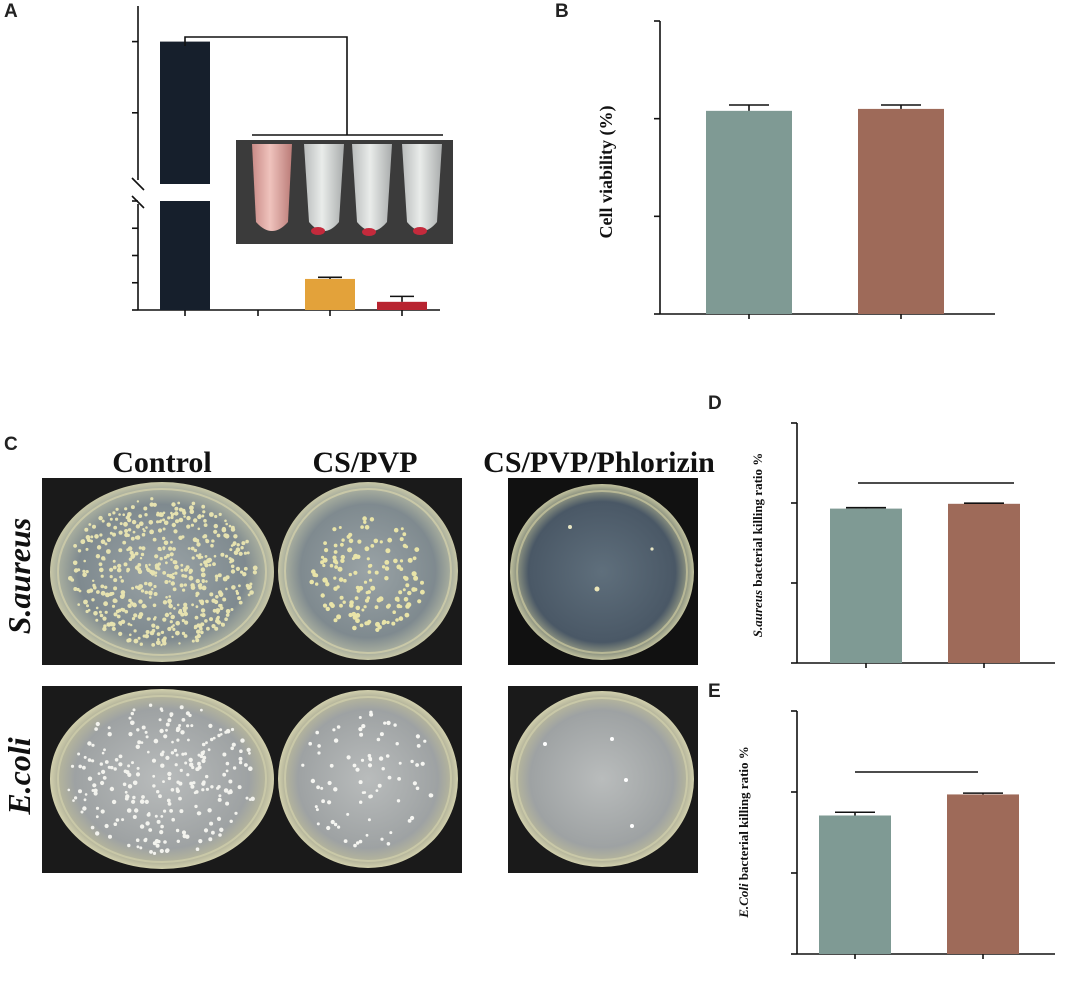 The width and height of the screenshot is (1065, 983). Describe the element at coordinates (795, 169) in the screenshot. I see `cell-viability-chart: Cell viability (%)` at that location.